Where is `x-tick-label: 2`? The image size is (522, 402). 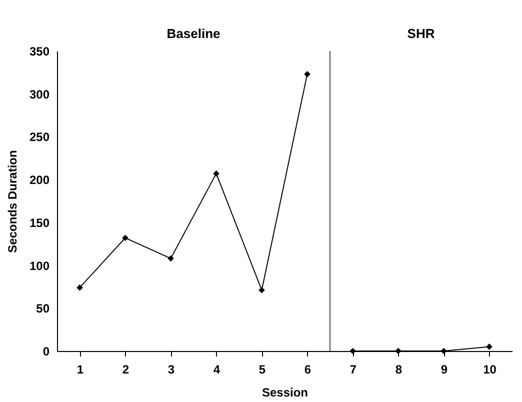
x-tick-label: 2 is located at coordinates (126, 369).